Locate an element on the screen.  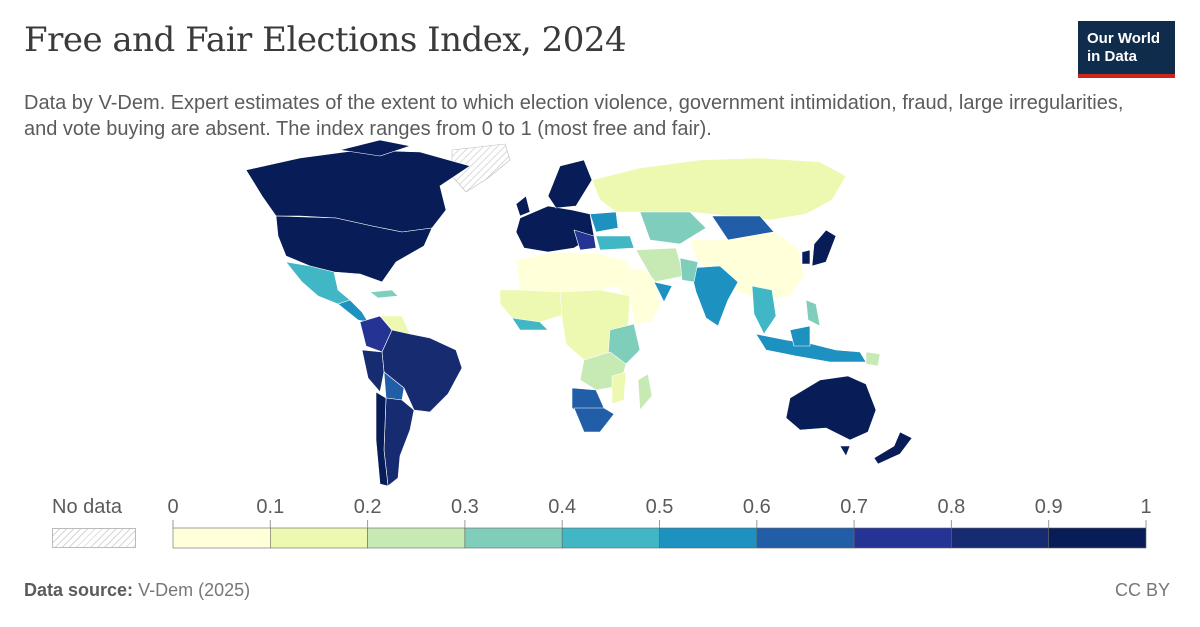
owid-logo: Our World in Data is located at coordinates (1126, 49).